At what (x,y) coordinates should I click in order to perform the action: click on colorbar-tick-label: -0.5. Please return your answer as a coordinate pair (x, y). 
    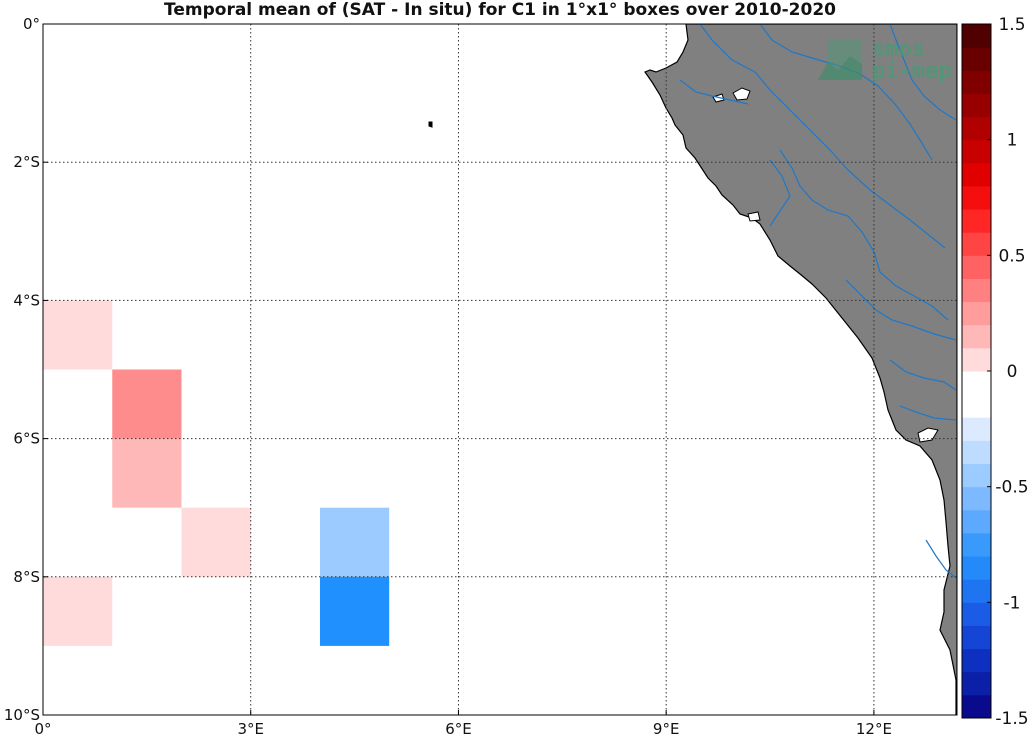
    Looking at the image, I should click on (1011, 488).